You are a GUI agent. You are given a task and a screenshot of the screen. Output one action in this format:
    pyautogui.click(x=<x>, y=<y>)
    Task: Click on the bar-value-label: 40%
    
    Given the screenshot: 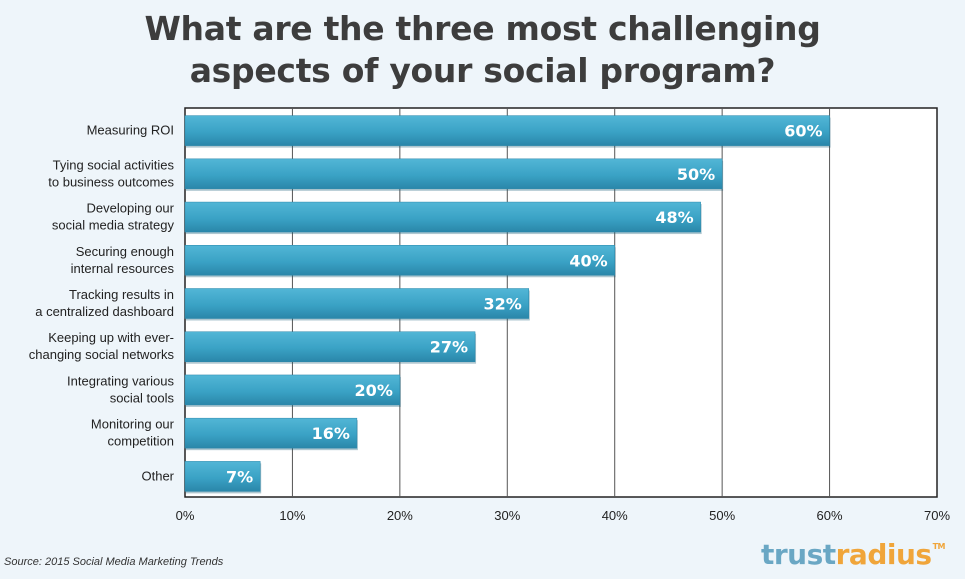 What is the action you would take?
    pyautogui.click(x=588, y=260)
    